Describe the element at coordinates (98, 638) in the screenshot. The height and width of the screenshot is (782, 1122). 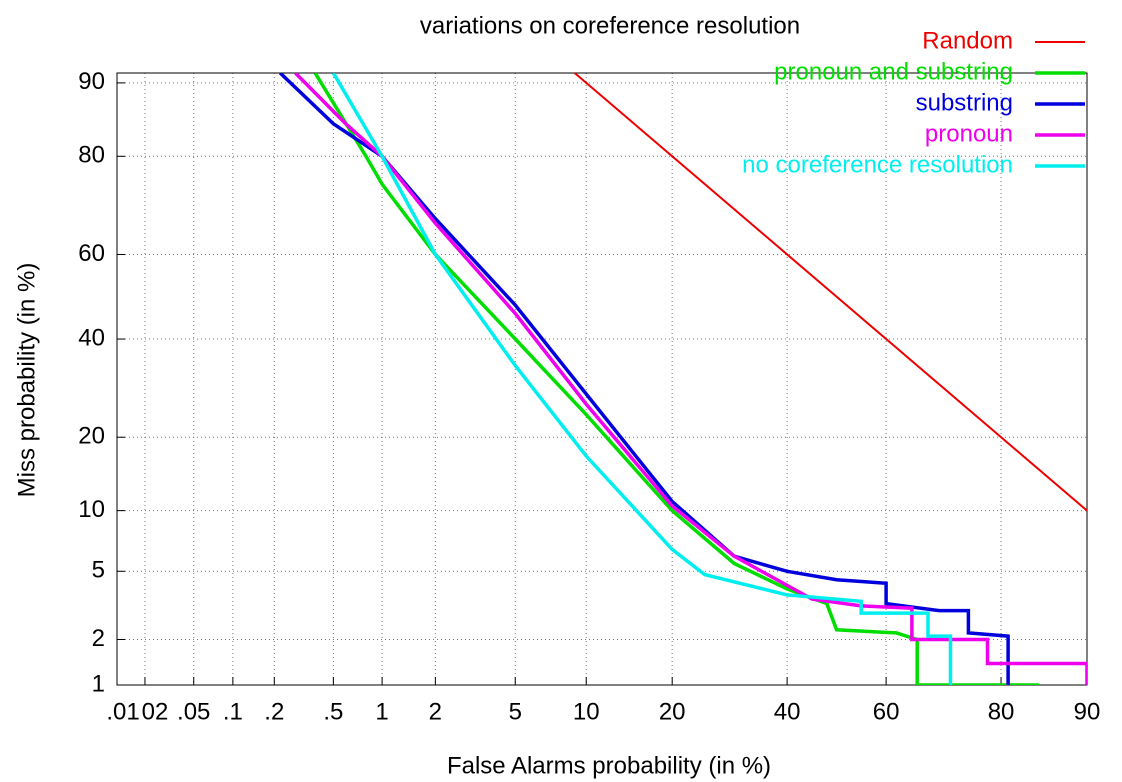
I see `y-tick-label: 2` at that location.